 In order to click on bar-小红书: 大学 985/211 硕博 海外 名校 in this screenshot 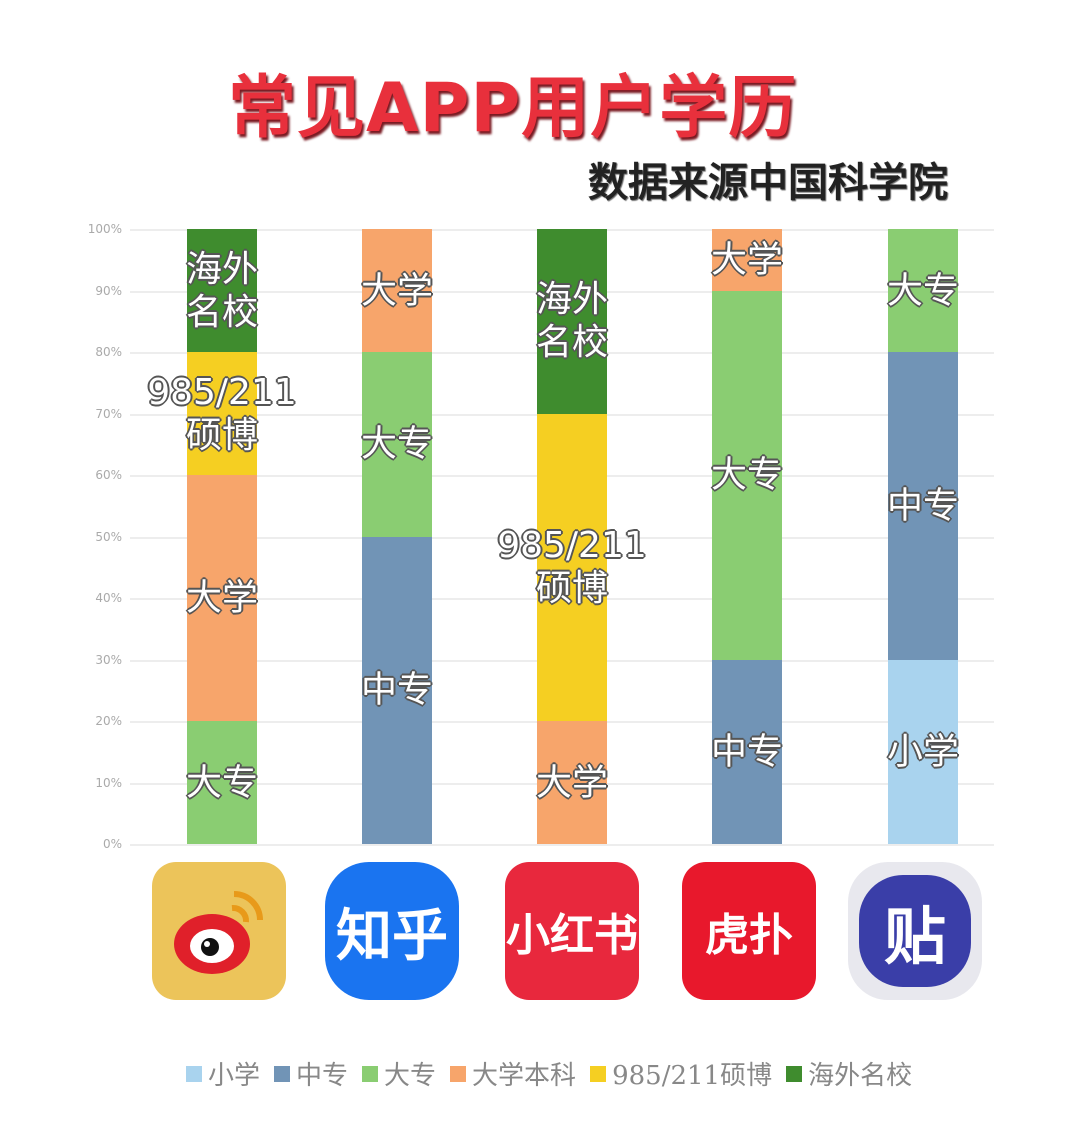, I will do `click(572, 536)`.